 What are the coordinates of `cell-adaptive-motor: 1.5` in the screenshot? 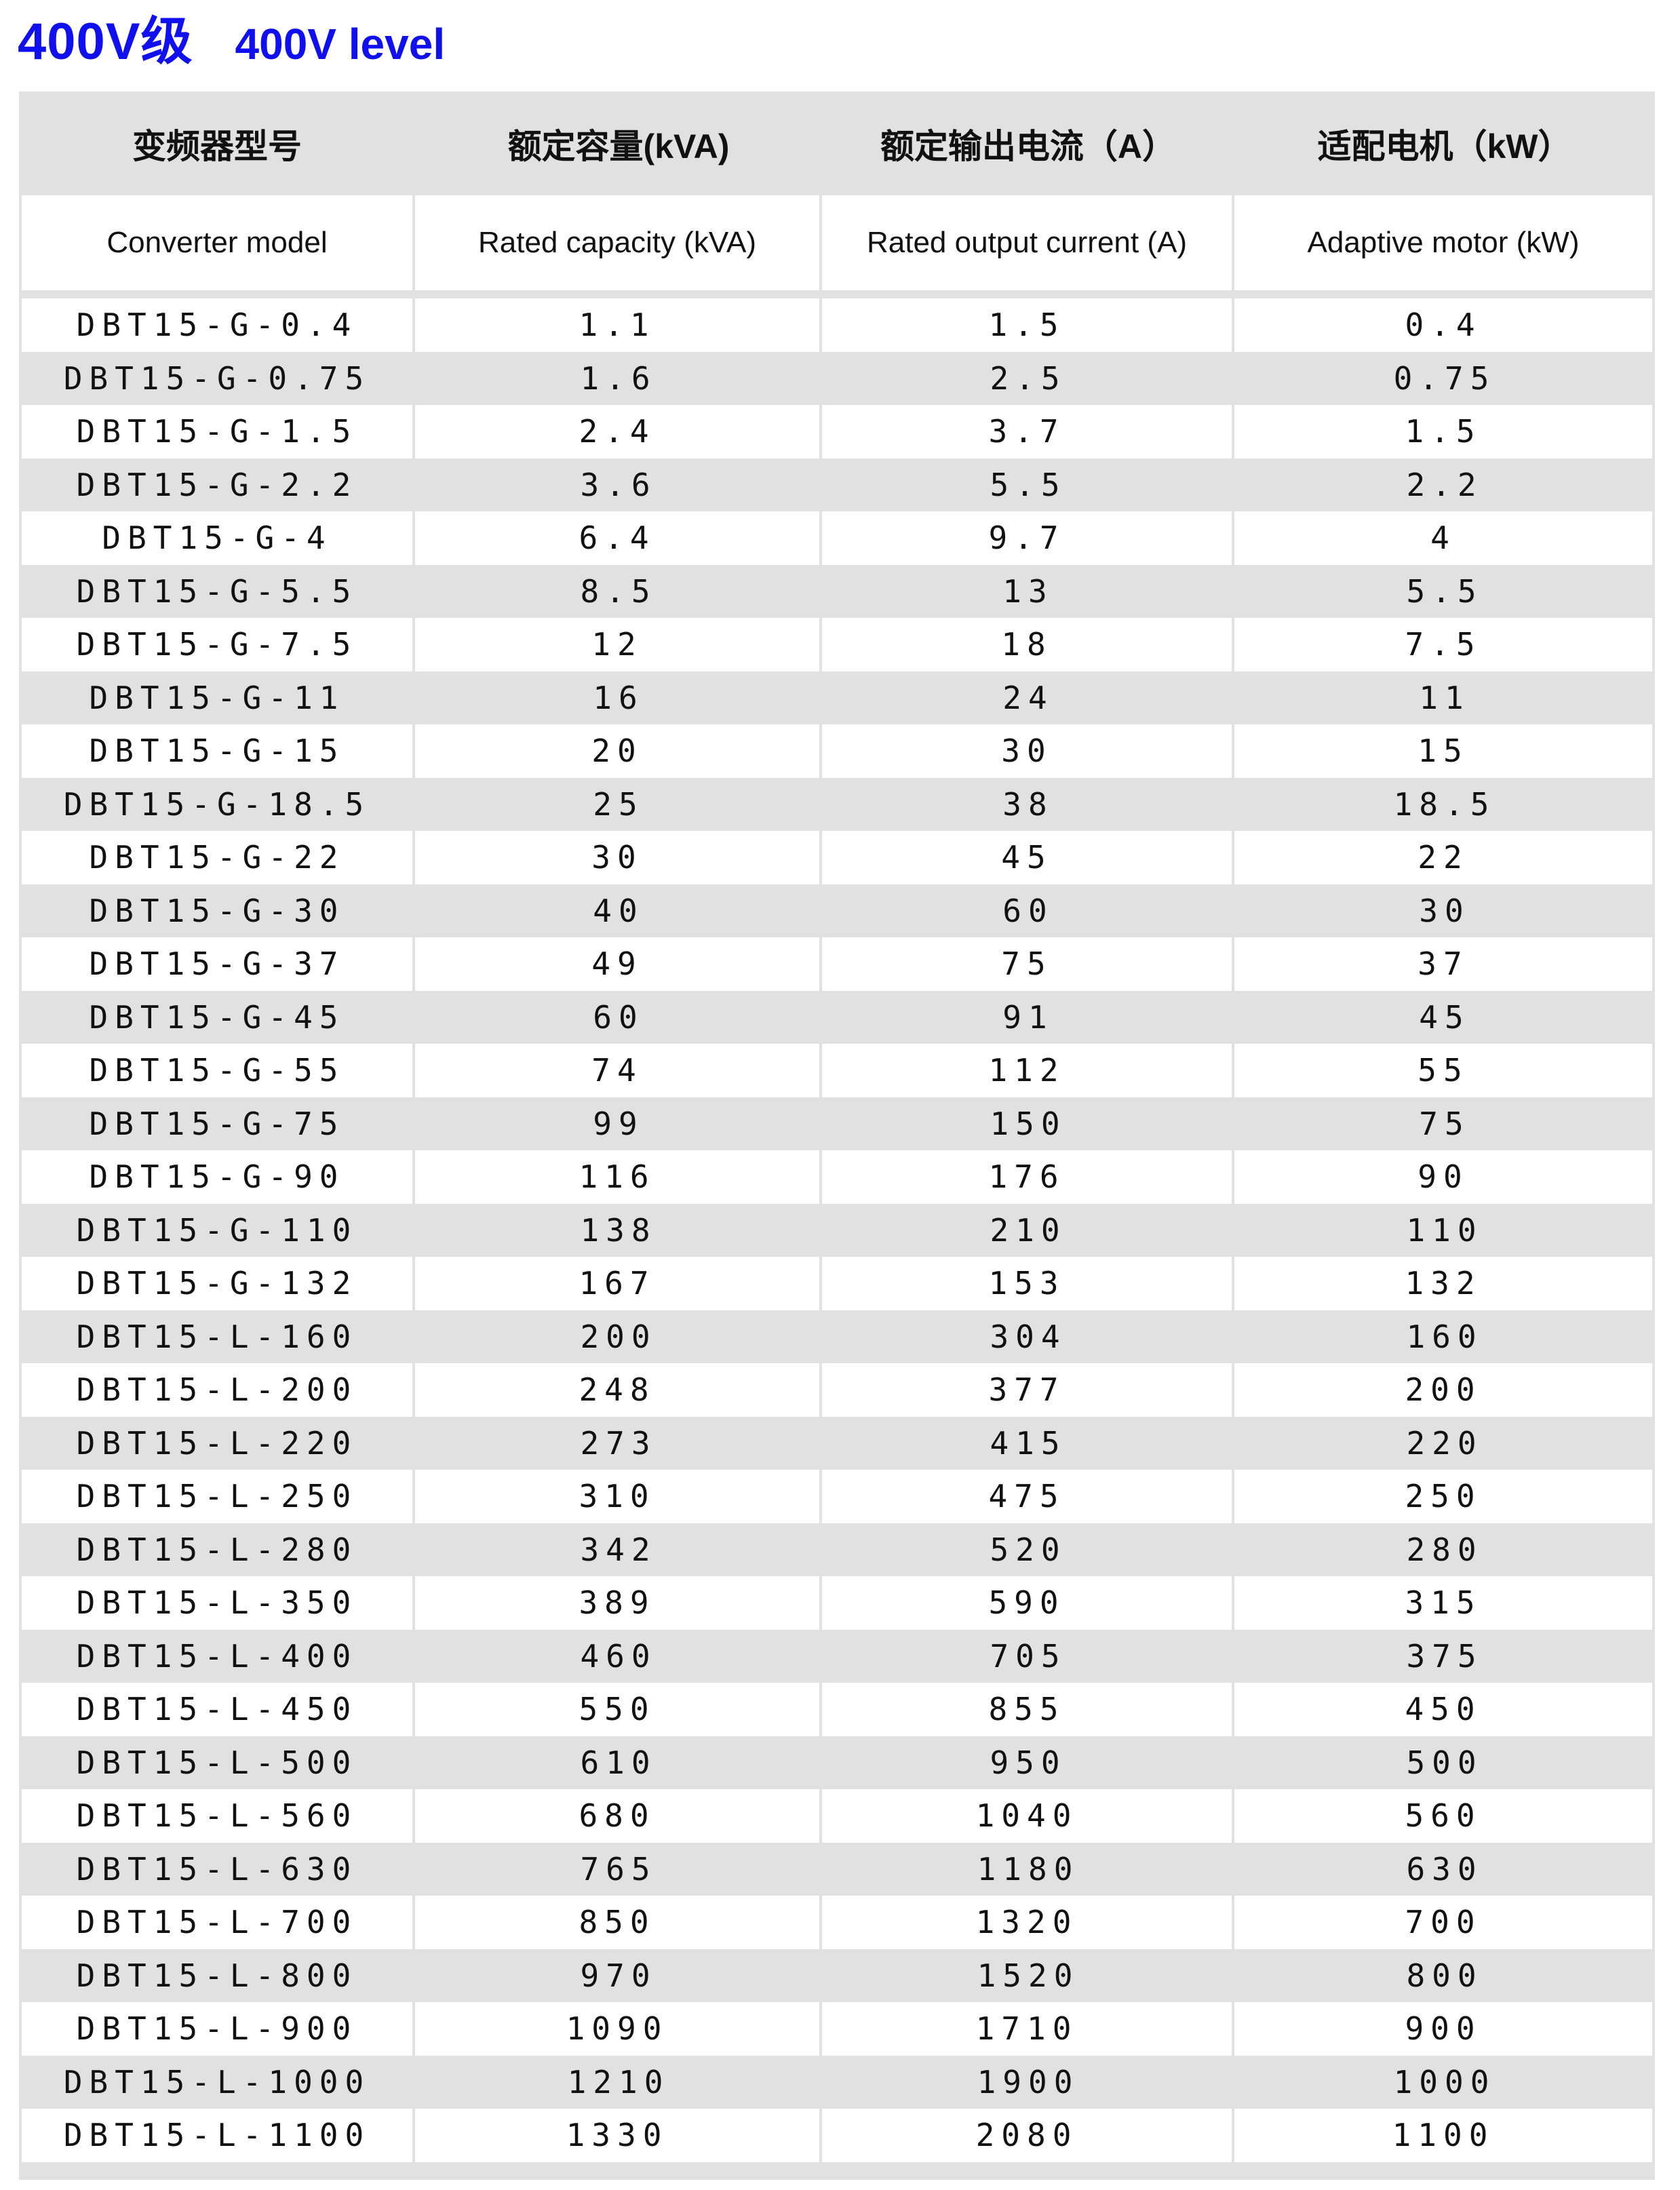 It's located at (1444, 431).